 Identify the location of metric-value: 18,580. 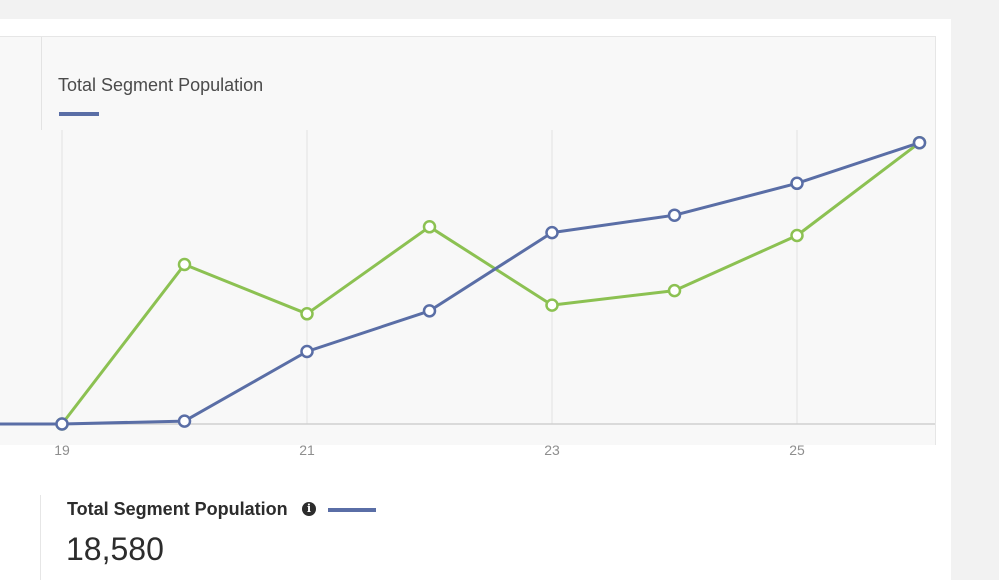
(115, 549).